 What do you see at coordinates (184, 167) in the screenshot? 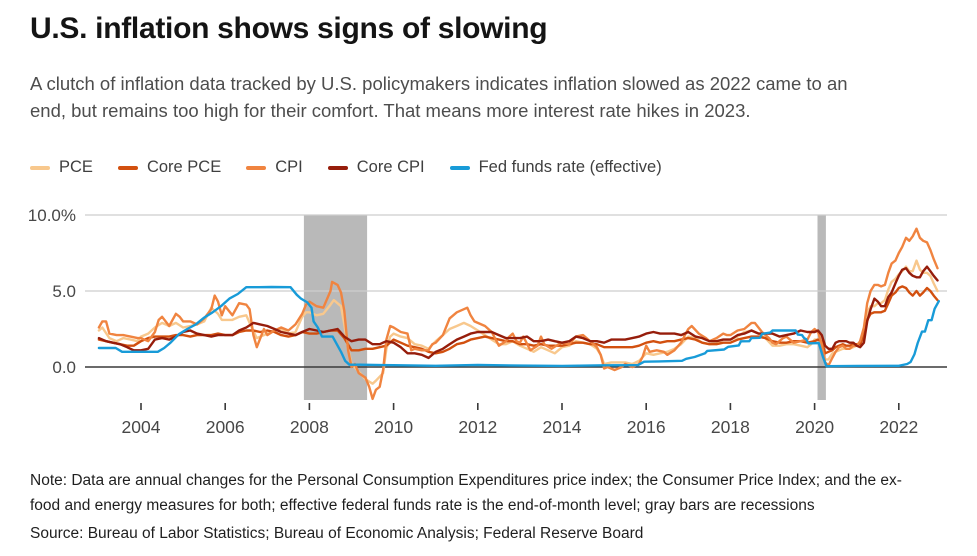
I see `legend-label-core-pce: Core PCE` at bounding box center [184, 167].